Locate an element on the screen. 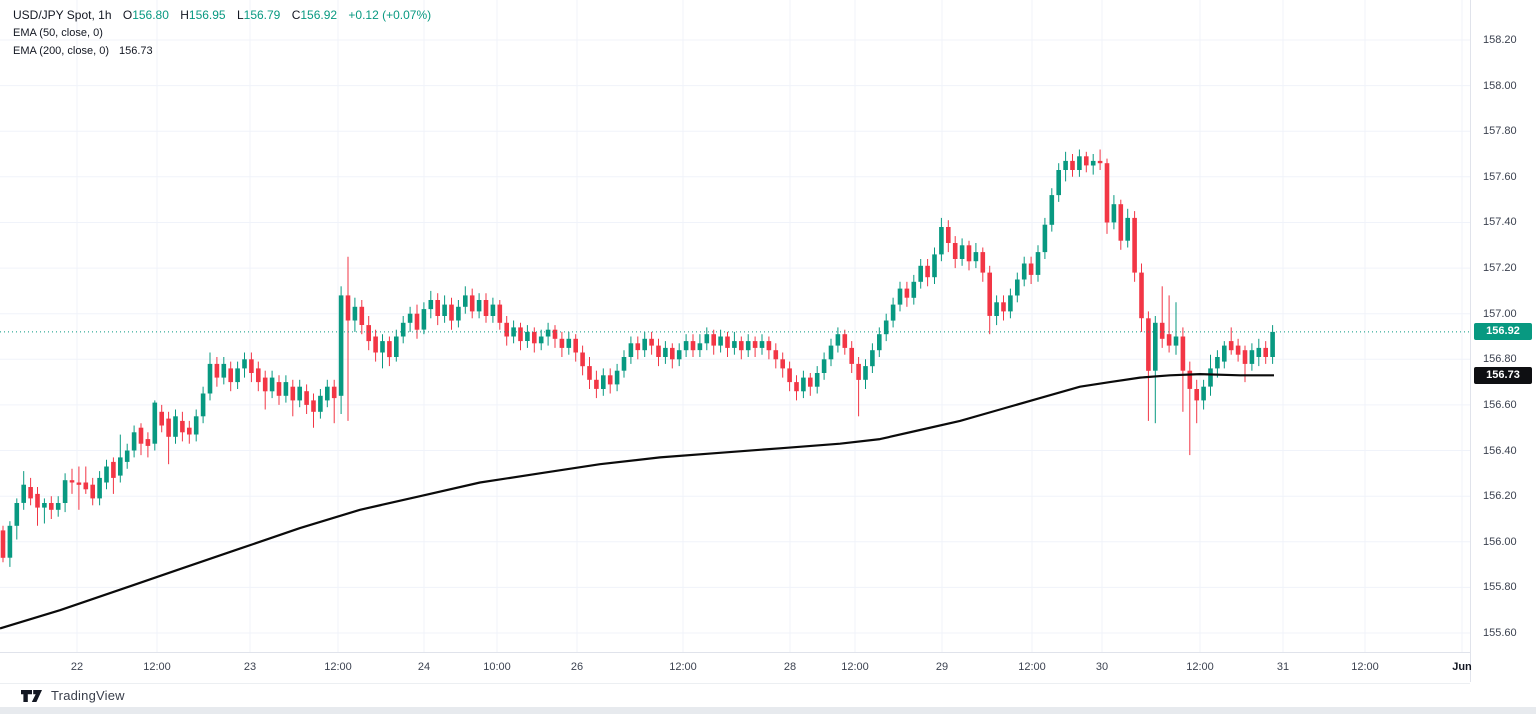 Image resolution: width=1536 pixels, height=714 pixels. price-tick: 158.00 is located at coordinates (1500, 85).